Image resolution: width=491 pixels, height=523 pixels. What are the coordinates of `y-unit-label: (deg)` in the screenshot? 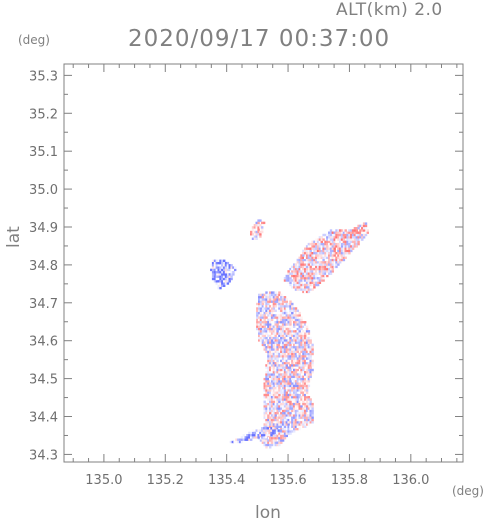 It's located at (34, 40).